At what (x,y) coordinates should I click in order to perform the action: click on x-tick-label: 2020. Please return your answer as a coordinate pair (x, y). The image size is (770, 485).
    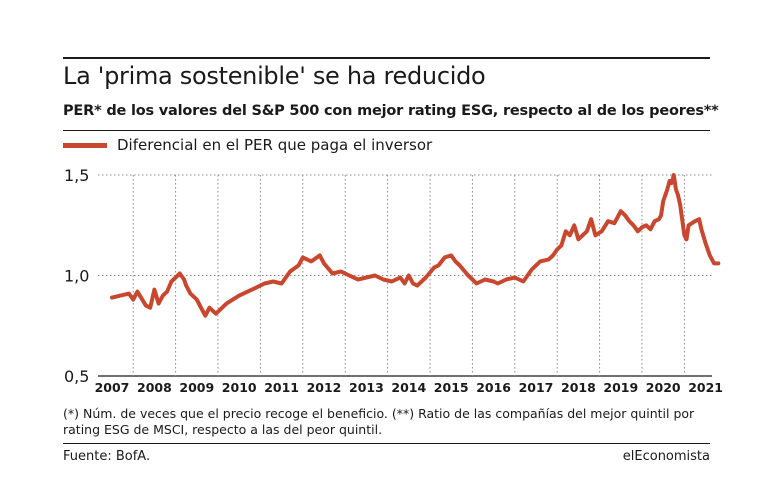
    Looking at the image, I should click on (663, 387).